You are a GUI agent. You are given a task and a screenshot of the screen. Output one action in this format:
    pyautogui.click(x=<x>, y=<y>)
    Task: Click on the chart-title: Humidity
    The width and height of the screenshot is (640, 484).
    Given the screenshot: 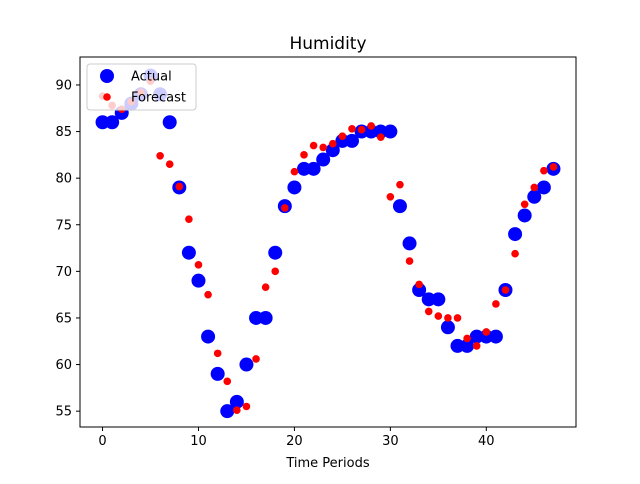 What is the action you would take?
    pyautogui.click(x=327, y=44)
    